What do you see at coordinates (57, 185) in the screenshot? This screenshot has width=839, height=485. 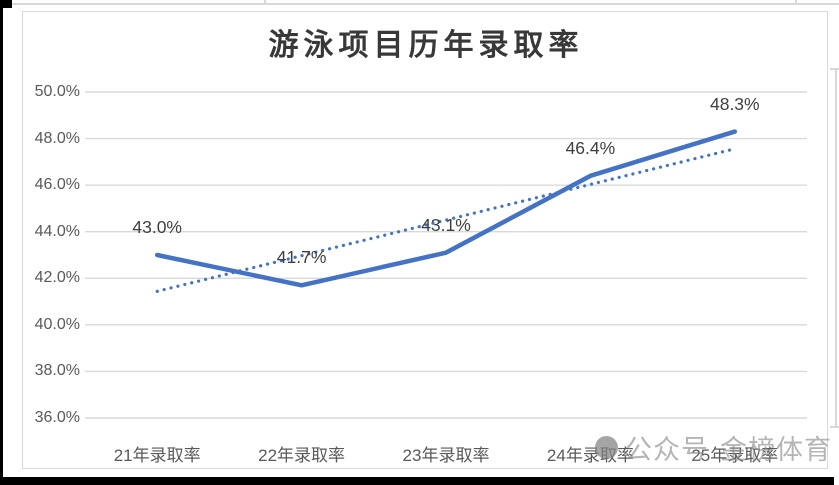 I see `y-tick-label: 46.0%` at bounding box center [57, 185].